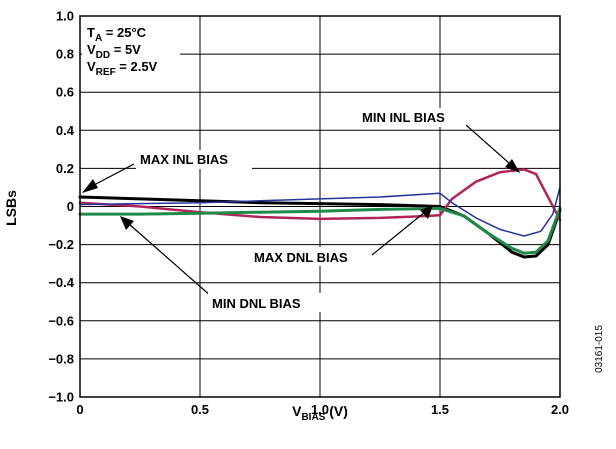 The image size is (616, 449). I want to click on x-axis-title-subscript: BIAS, so click(313, 417).